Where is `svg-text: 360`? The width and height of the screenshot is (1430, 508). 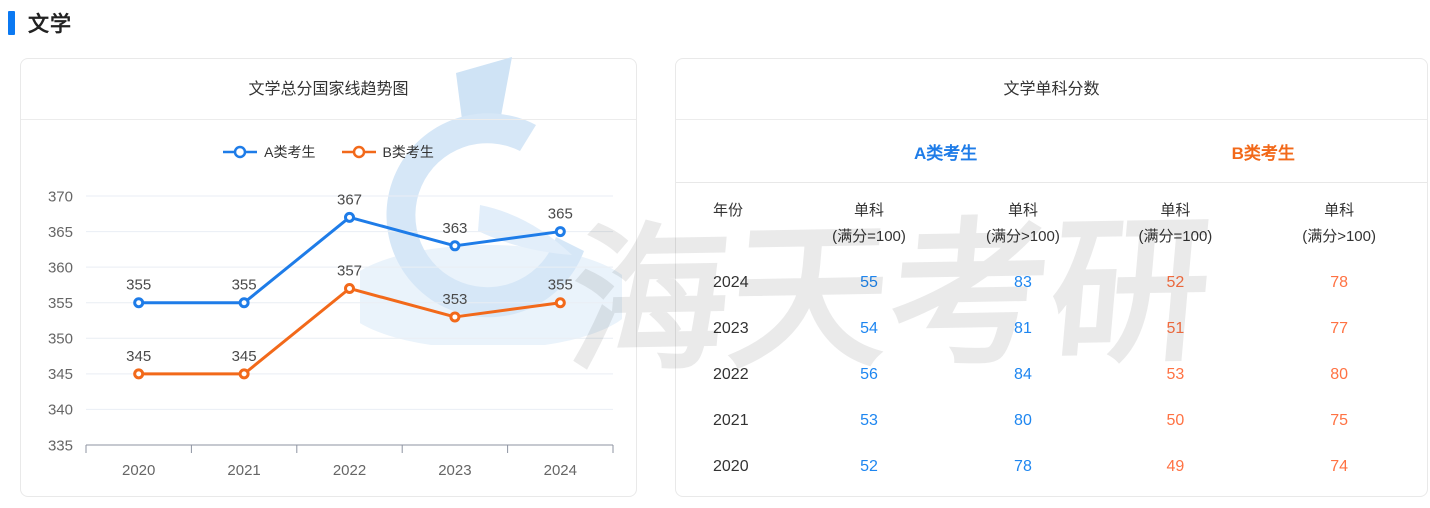 svg-text: 360 is located at coordinates (60, 267).